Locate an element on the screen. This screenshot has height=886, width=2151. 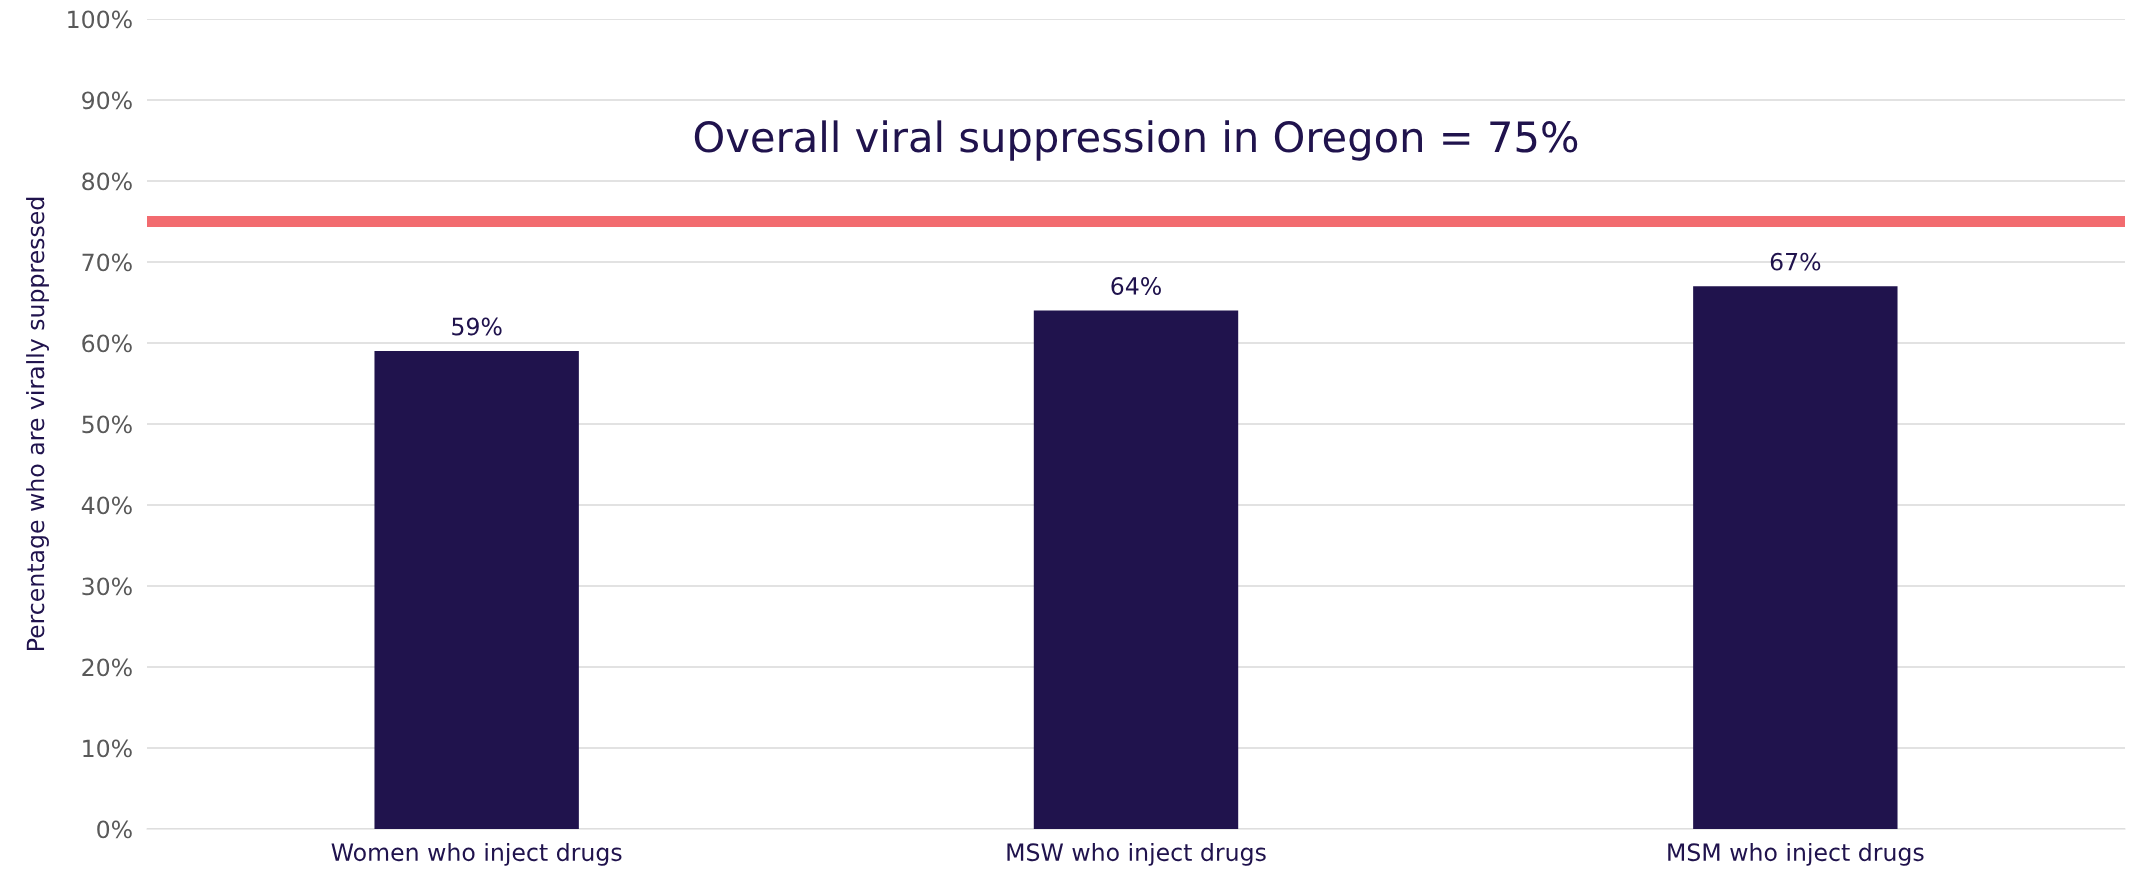
x-tick-label: Women who inject drugs is located at coordinates (476, 854).